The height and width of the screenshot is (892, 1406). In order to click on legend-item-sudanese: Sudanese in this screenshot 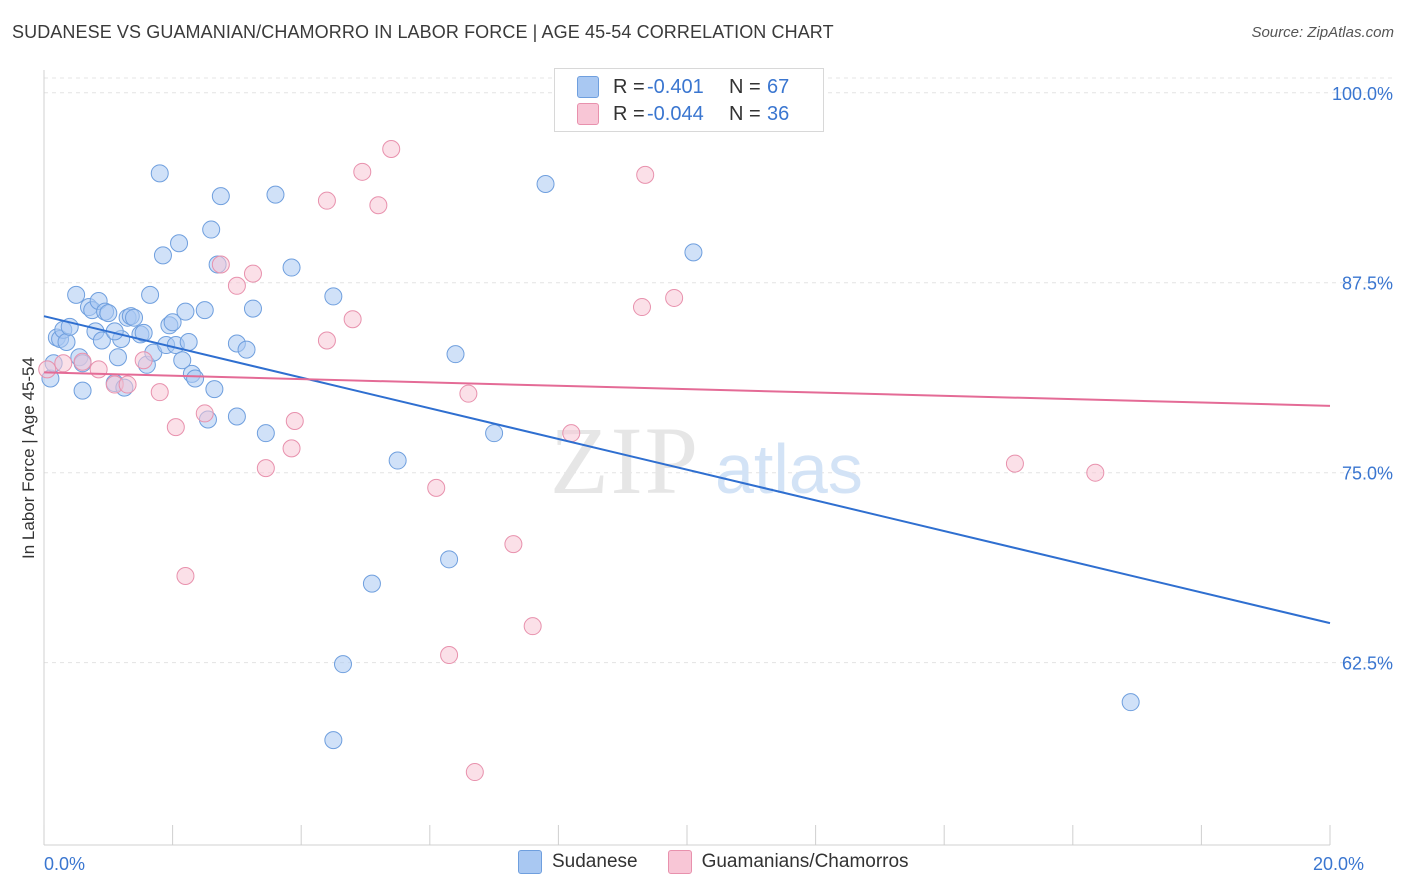, I will do `click(578, 862)`.